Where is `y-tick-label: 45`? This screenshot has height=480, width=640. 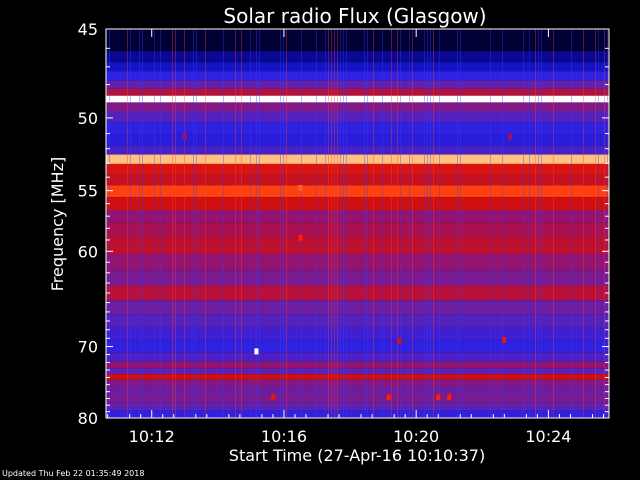
y-tick-label: 45 is located at coordinates (88, 29).